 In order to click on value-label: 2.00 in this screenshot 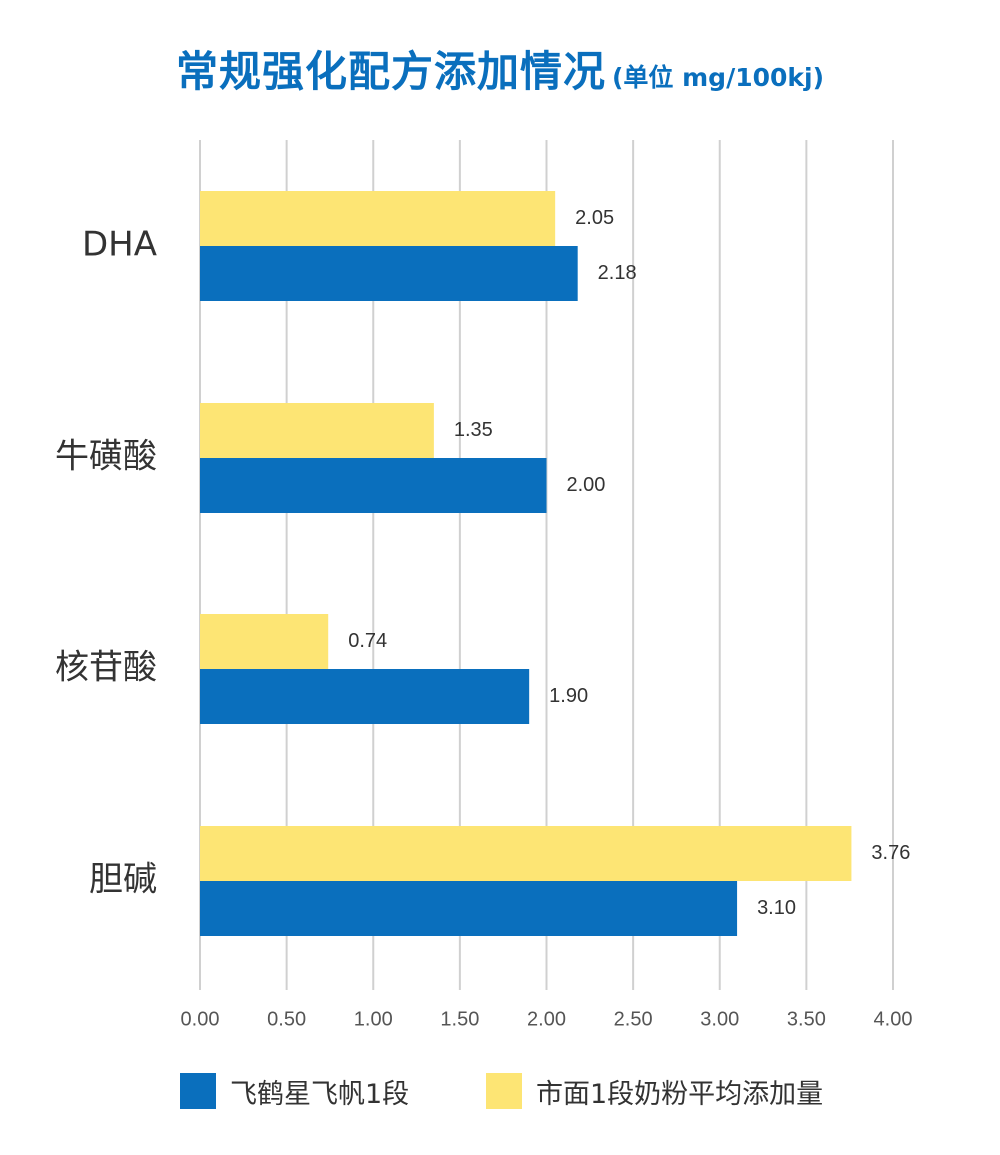, I will do `click(586, 485)`.